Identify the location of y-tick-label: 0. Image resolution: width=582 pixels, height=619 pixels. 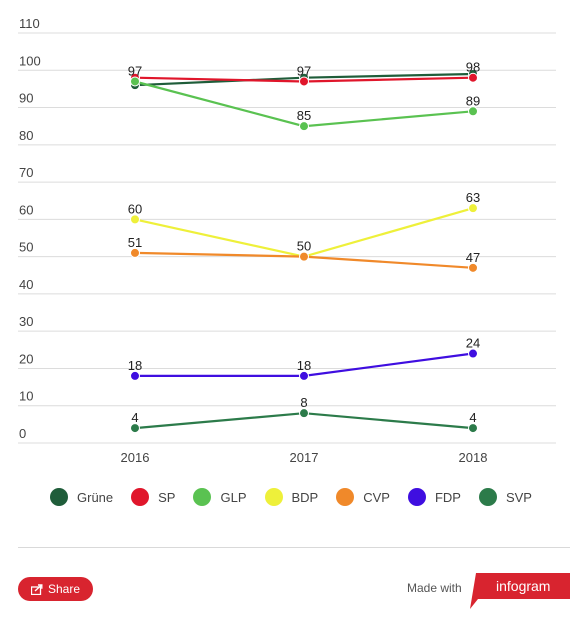
(22, 433).